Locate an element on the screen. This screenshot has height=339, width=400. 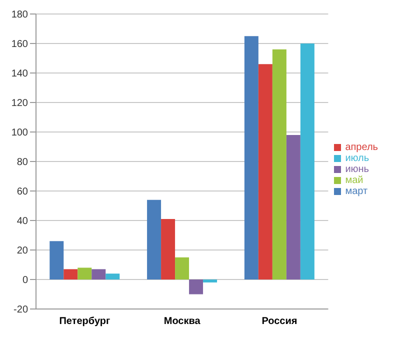
y-tick-label: 60 is located at coordinates (22, 192).